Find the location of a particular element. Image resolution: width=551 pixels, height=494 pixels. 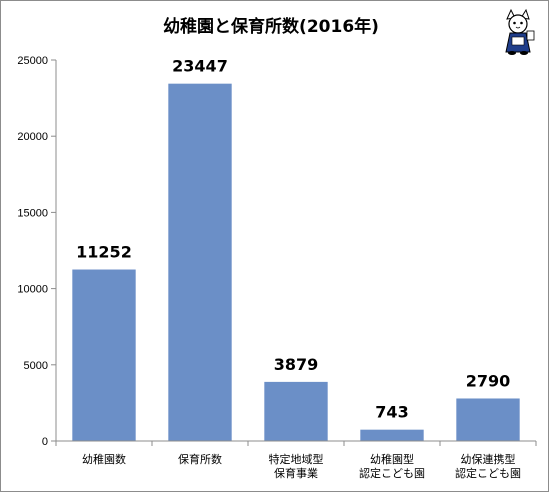

y-tick-label: 25000 is located at coordinates (32, 61).